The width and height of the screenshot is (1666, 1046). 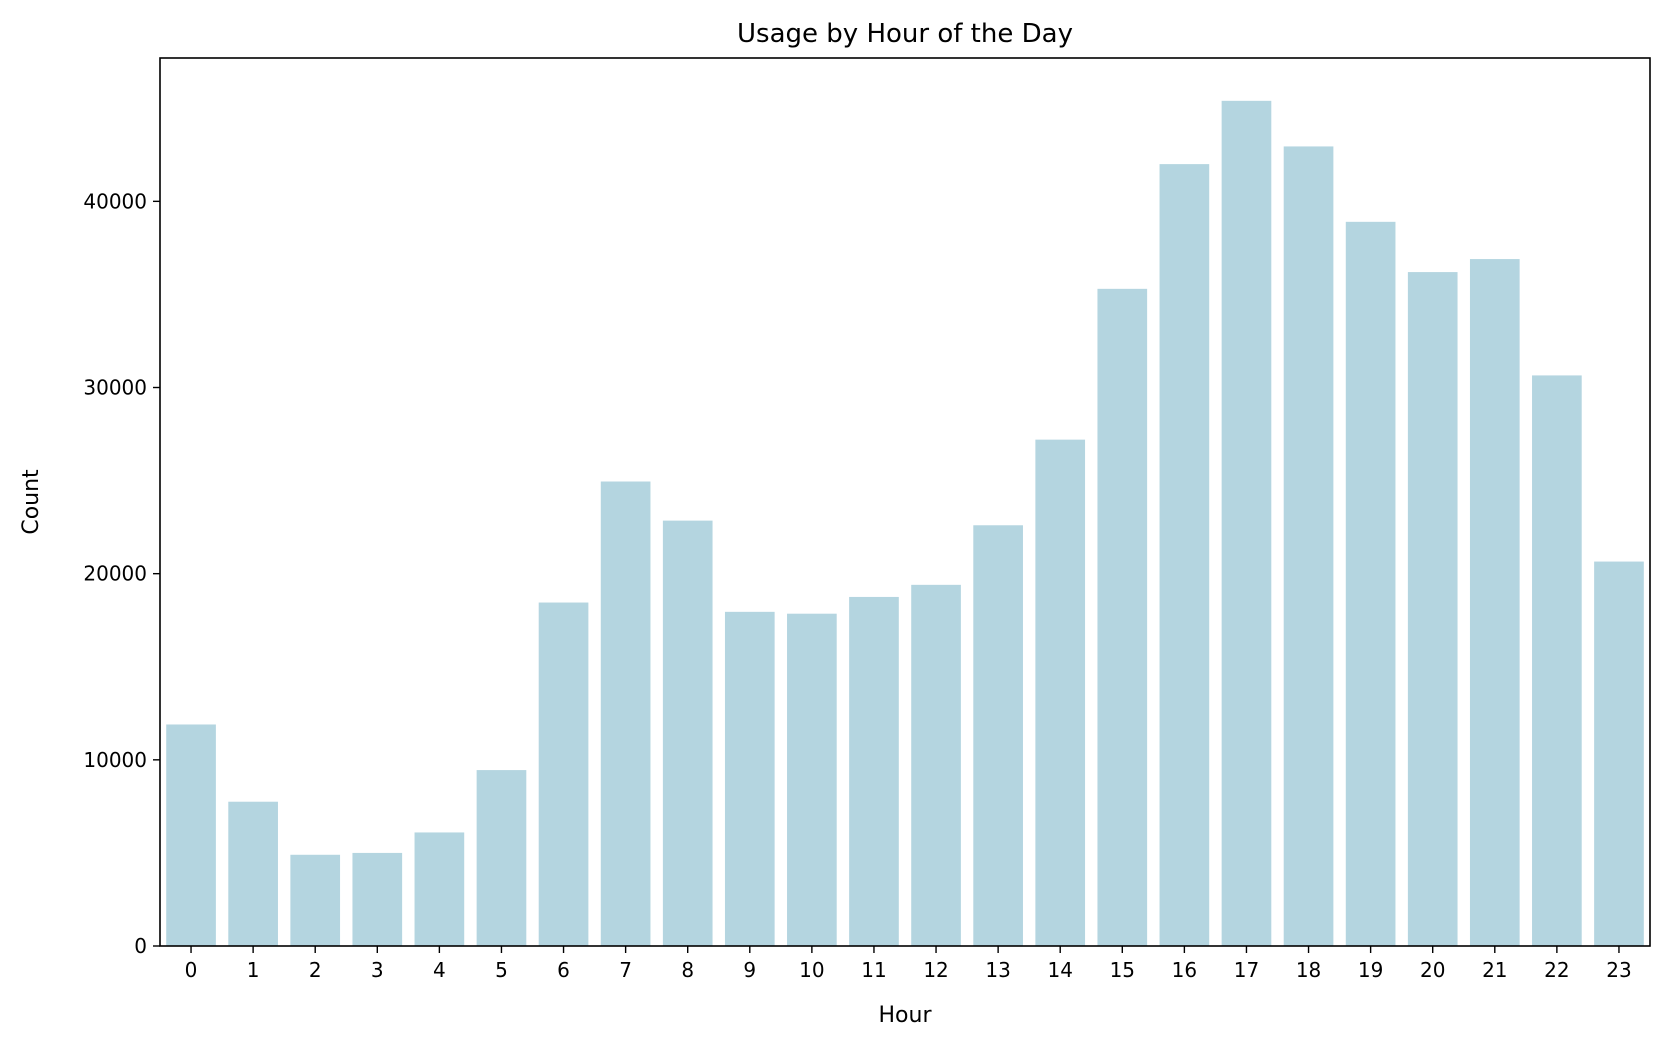 What do you see at coordinates (115, 760) in the screenshot?
I see `y-tick-label: 10000` at bounding box center [115, 760].